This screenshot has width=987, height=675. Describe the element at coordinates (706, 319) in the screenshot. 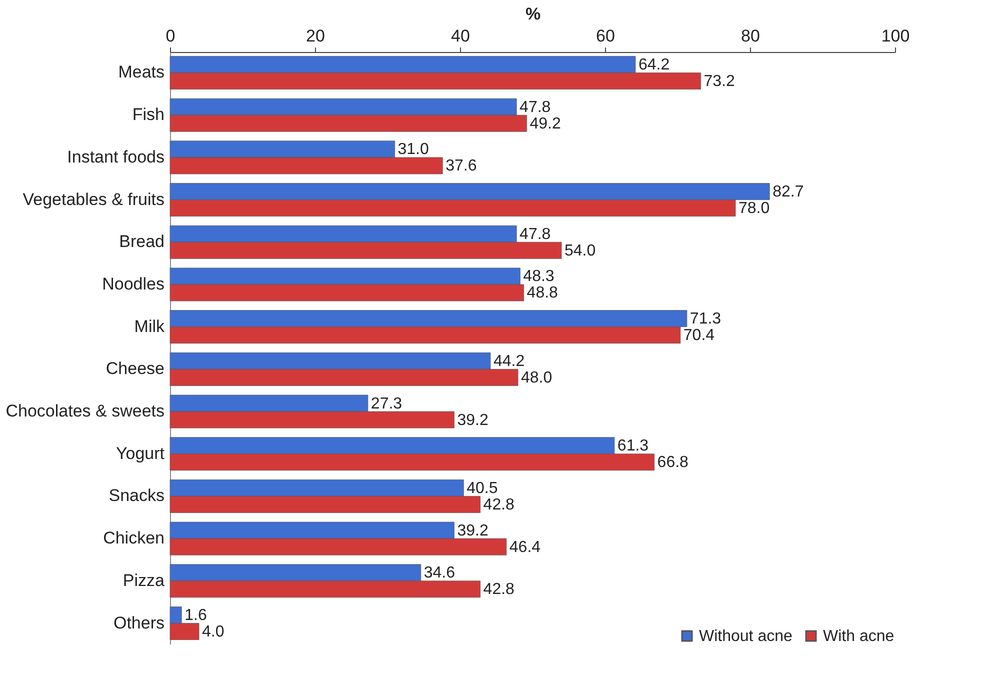

I see `data-label: 71.3` at that location.